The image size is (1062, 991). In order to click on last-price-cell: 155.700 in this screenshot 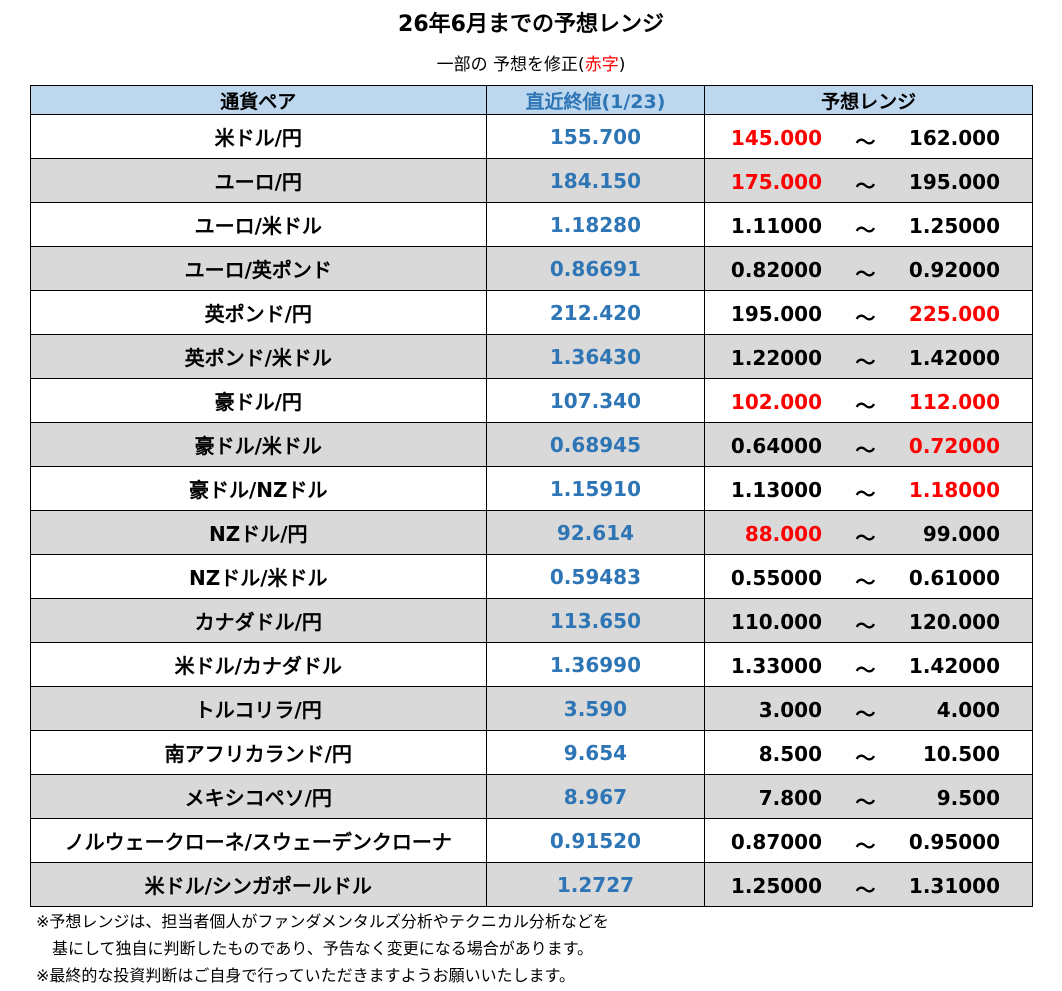, I will do `click(595, 136)`.